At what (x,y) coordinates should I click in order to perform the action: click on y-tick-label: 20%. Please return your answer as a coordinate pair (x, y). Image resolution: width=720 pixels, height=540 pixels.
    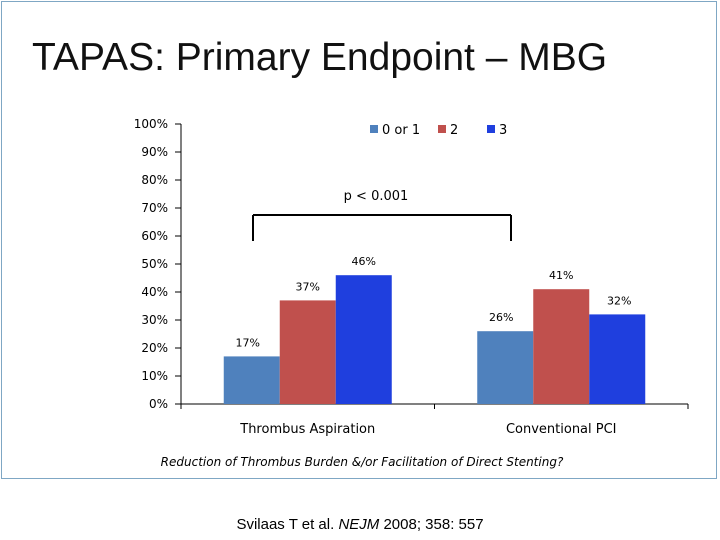
    Looking at the image, I should click on (154, 348).